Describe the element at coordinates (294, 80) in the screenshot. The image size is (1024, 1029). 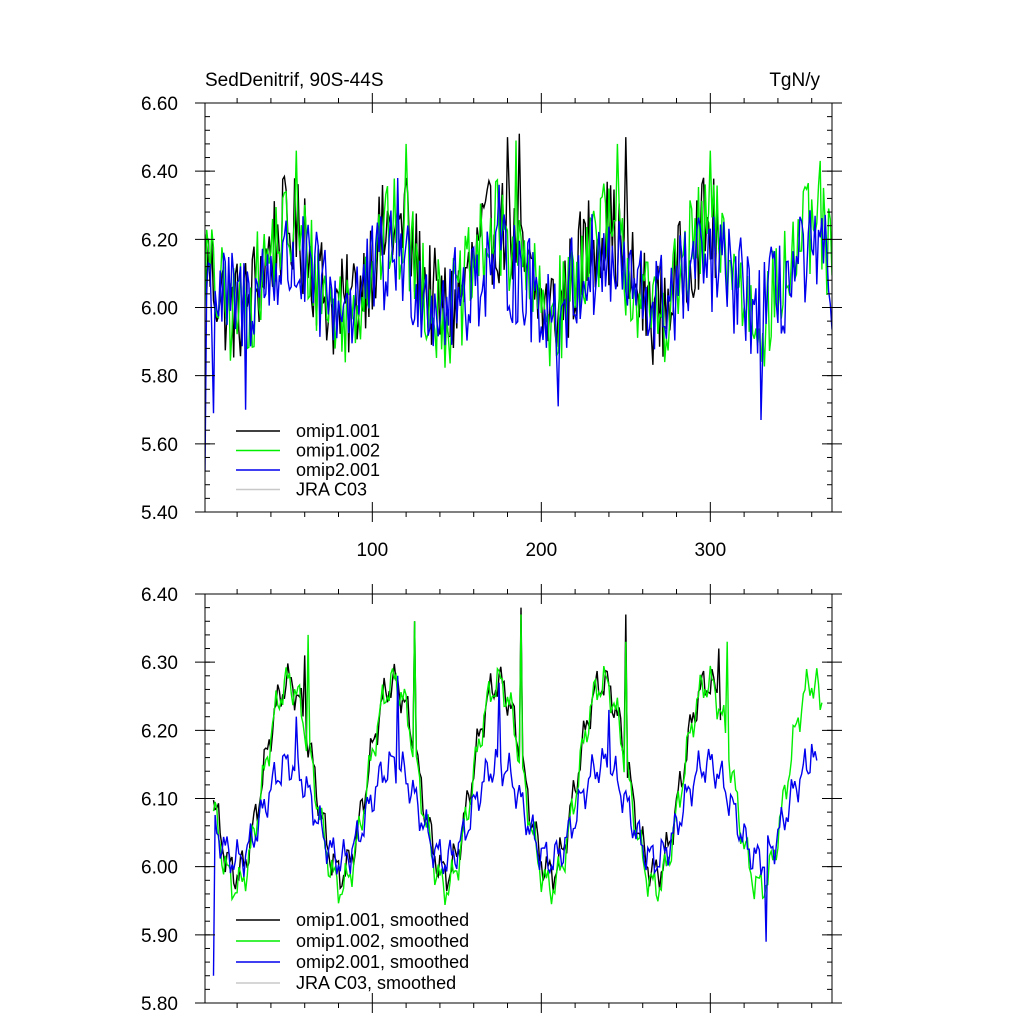
I see `chart-title: SedDenitrif, 90S-44S` at that location.